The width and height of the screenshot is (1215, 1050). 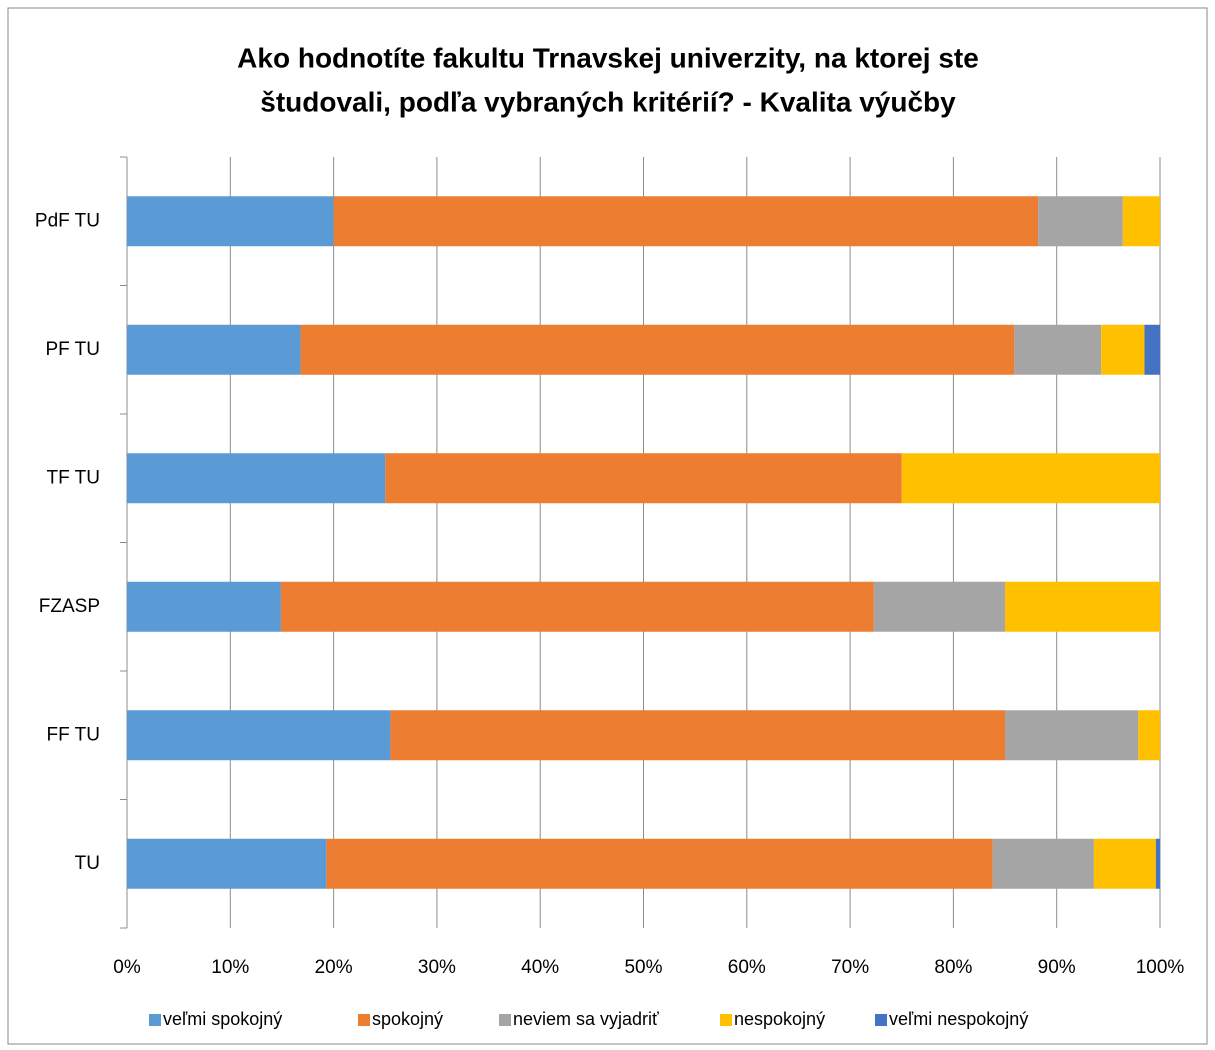 What do you see at coordinates (1160, 967) in the screenshot?
I see `x-tick-label: 100%` at bounding box center [1160, 967].